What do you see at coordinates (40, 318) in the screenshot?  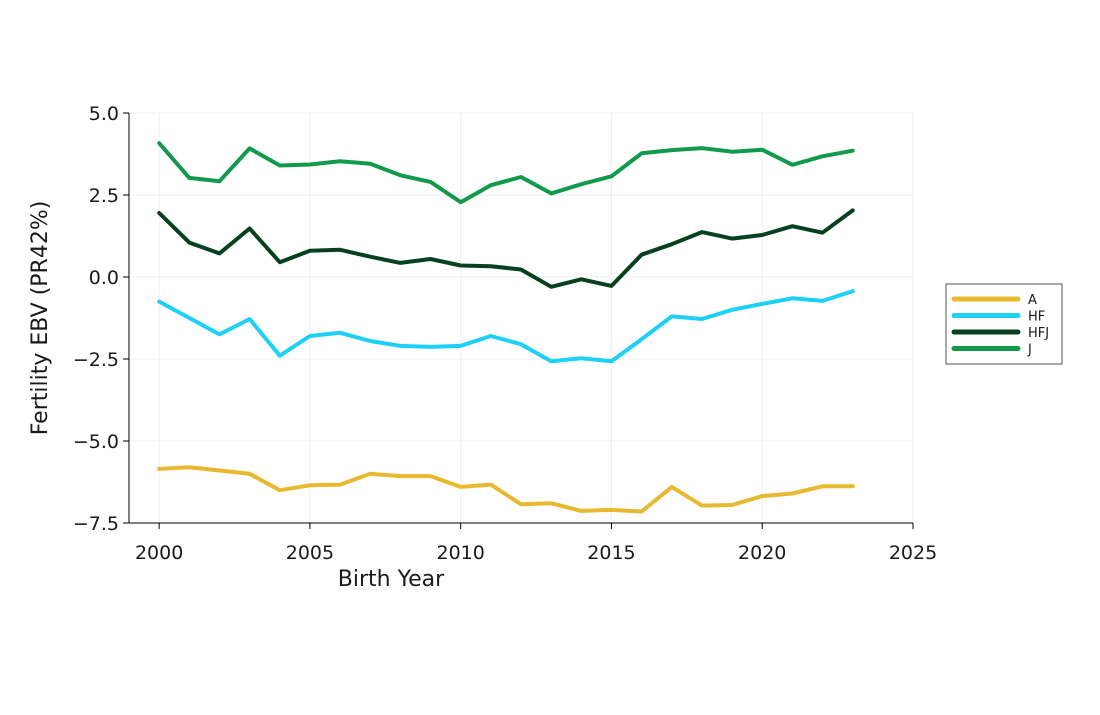 I see `y-axis-title: Fertility EBV (PR42%)` at bounding box center [40, 318].